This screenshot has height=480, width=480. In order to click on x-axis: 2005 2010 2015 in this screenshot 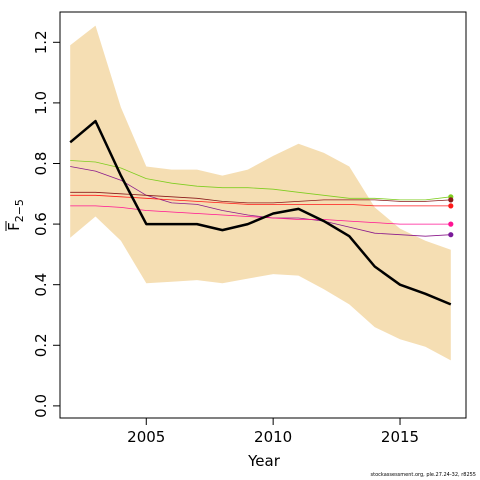, I will do `click(273, 431)`.